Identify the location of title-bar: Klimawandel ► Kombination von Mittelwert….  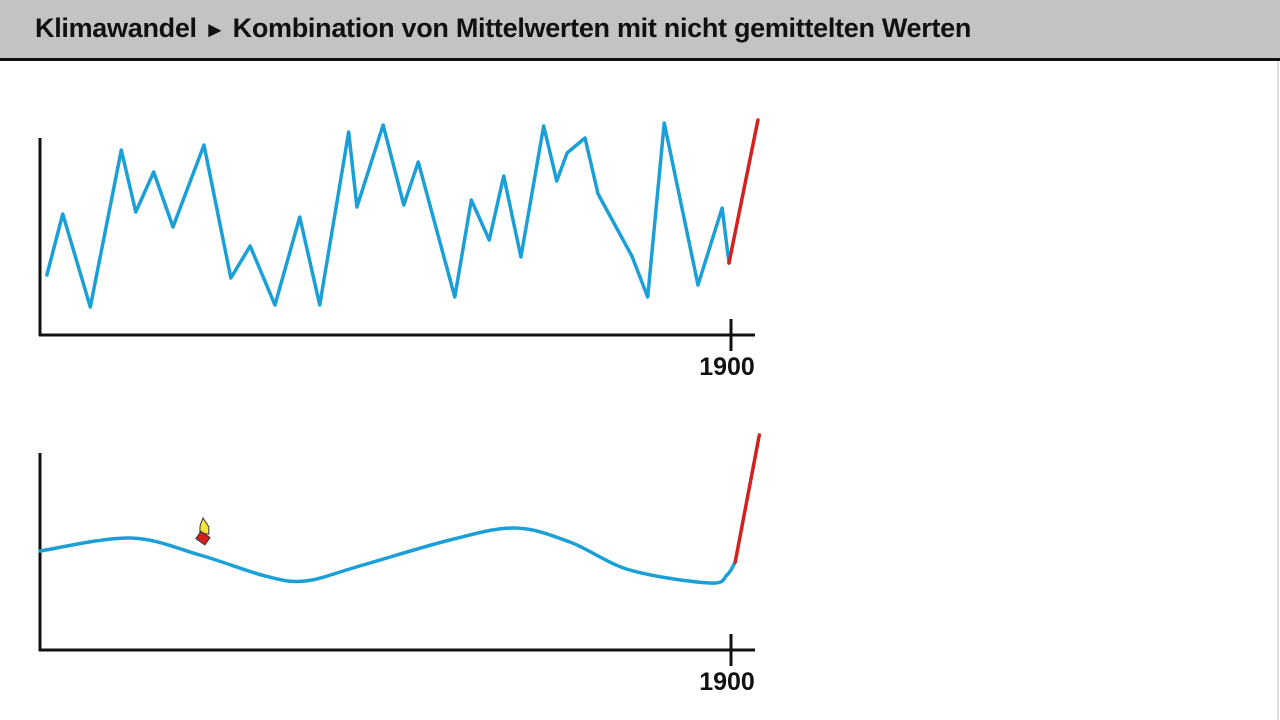
(640, 30).